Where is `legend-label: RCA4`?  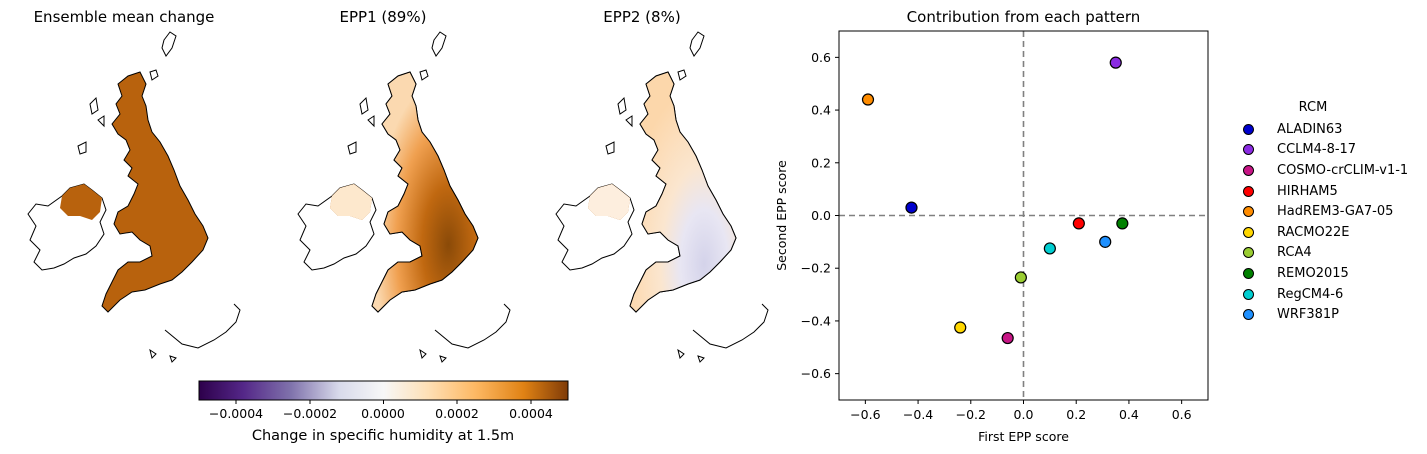 legend-label: RCA4 is located at coordinates (1294, 253).